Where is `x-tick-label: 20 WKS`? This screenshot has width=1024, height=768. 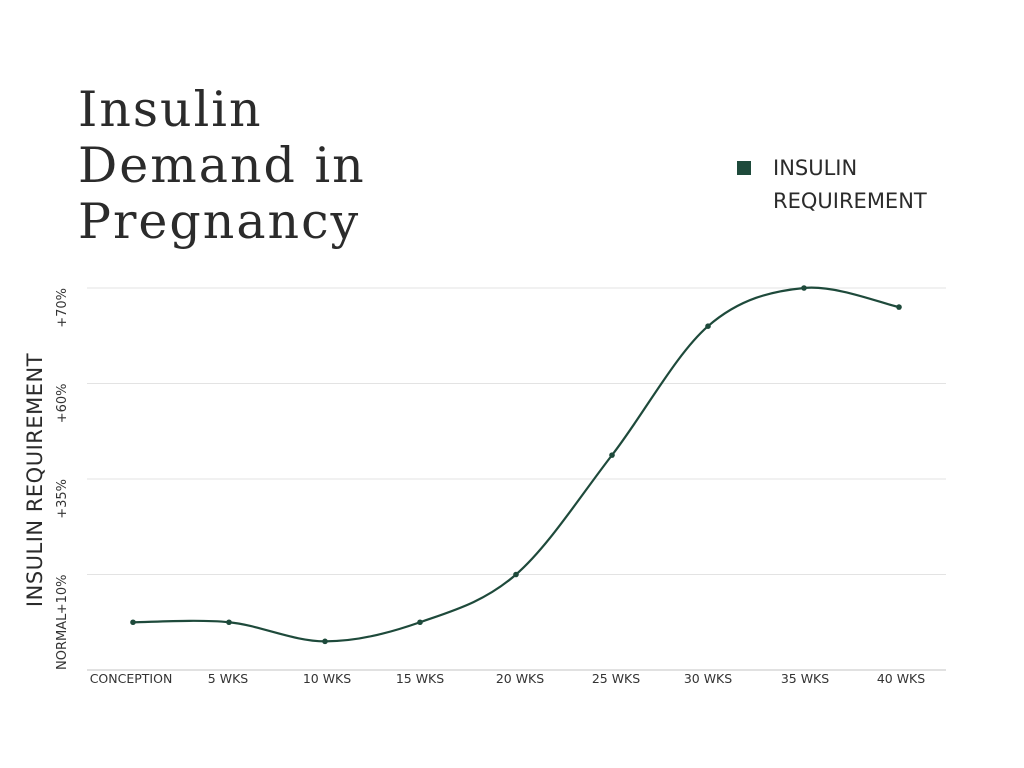
x-tick-label: 20 WKS is located at coordinates (520, 678).